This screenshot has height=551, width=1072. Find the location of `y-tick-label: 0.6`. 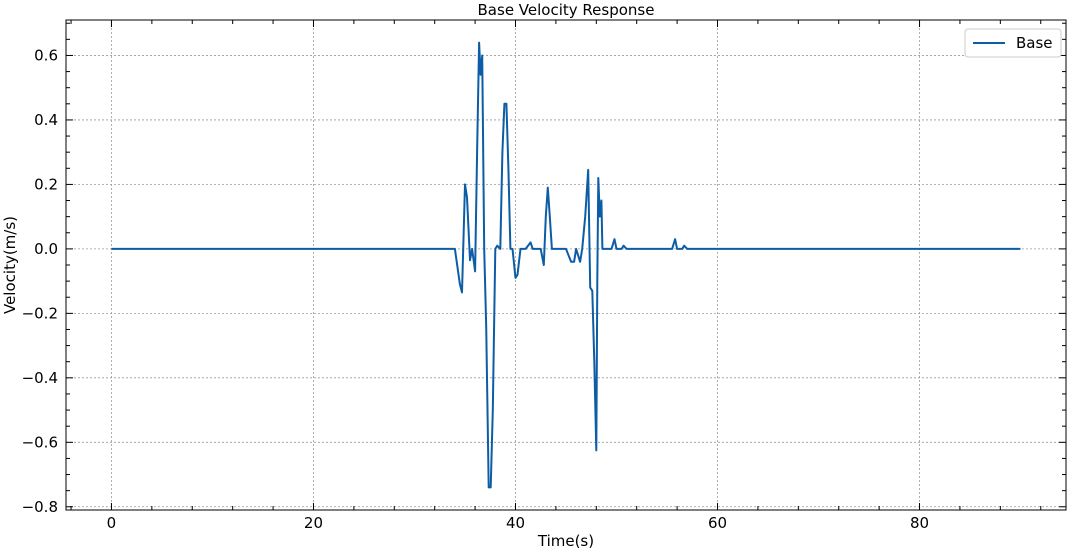

y-tick-label: 0.6 is located at coordinates (46, 55).